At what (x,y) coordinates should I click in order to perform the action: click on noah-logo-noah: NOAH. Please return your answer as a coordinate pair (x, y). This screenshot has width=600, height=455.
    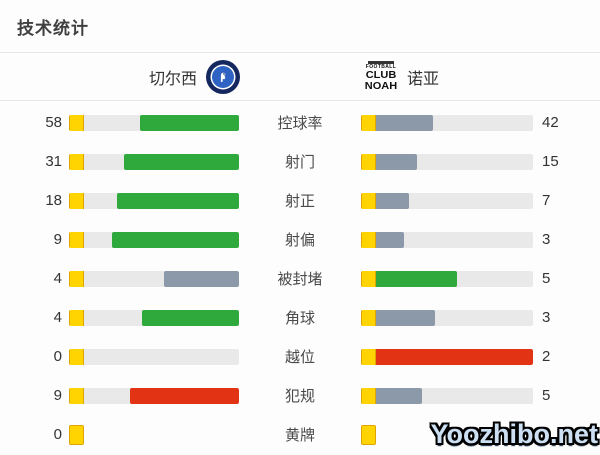
    Looking at the image, I should click on (381, 86).